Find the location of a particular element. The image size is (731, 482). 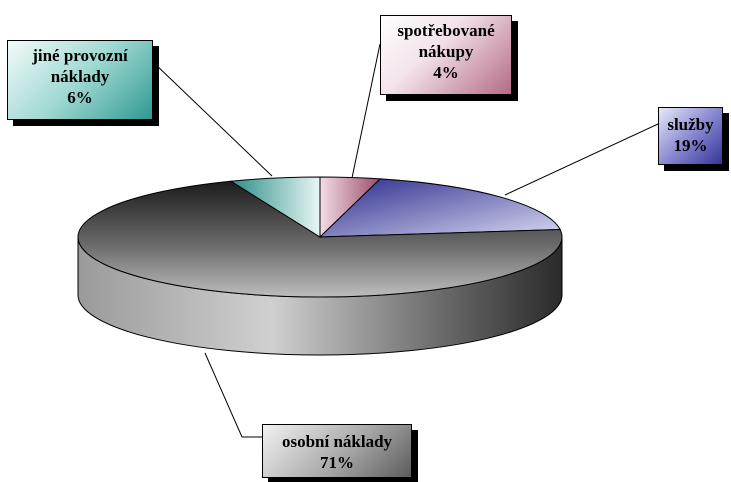

data-label-category: jiné provozní is located at coordinates (80, 55).